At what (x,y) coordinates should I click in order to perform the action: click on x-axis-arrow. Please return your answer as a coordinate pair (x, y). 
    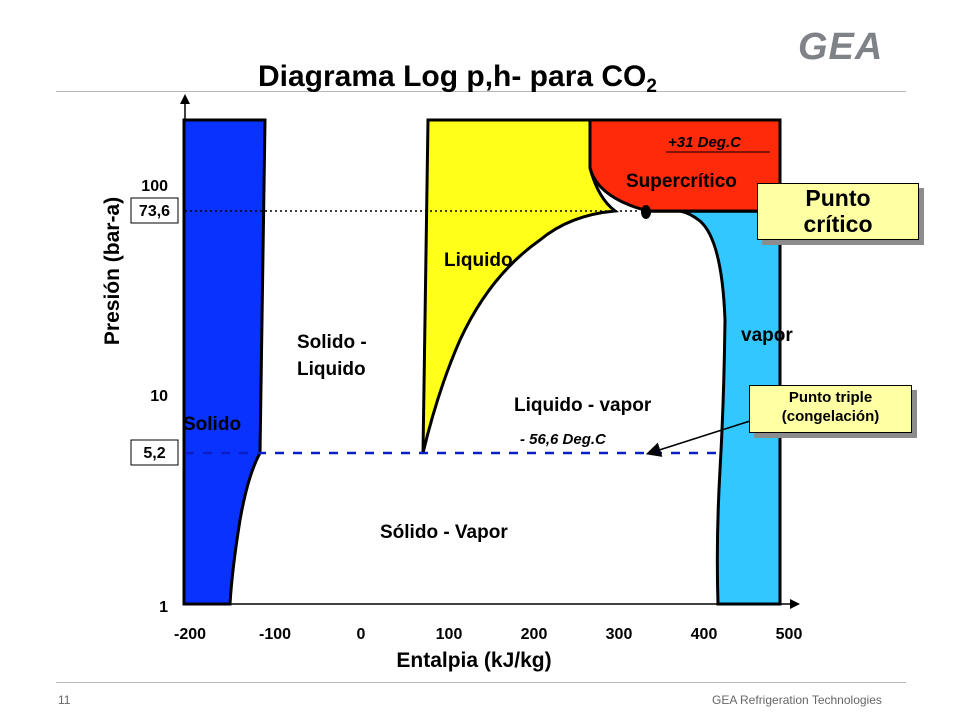
    Looking at the image, I should click on (795, 604).